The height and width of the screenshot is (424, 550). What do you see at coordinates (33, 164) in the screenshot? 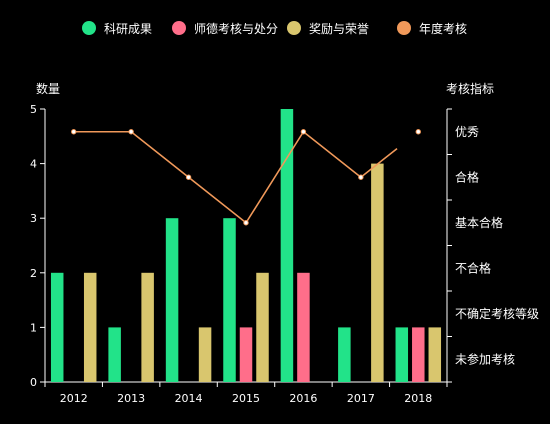
I see `left-axis-tick-label: 4` at bounding box center [33, 164].